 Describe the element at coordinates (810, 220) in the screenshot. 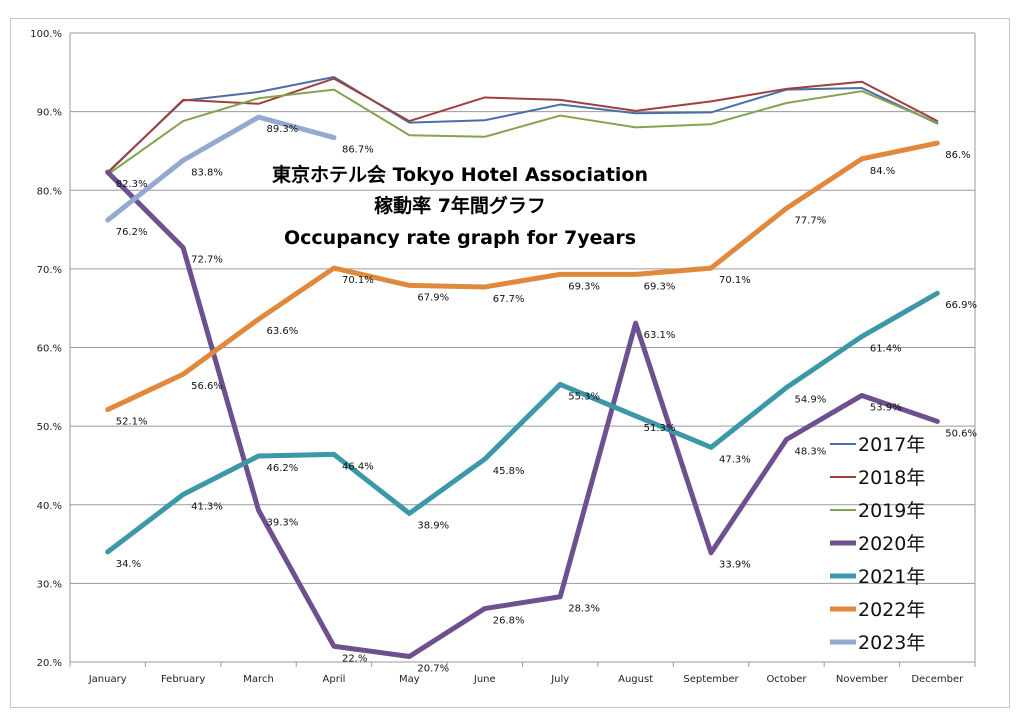

I see `data-label: 77.7%` at that location.